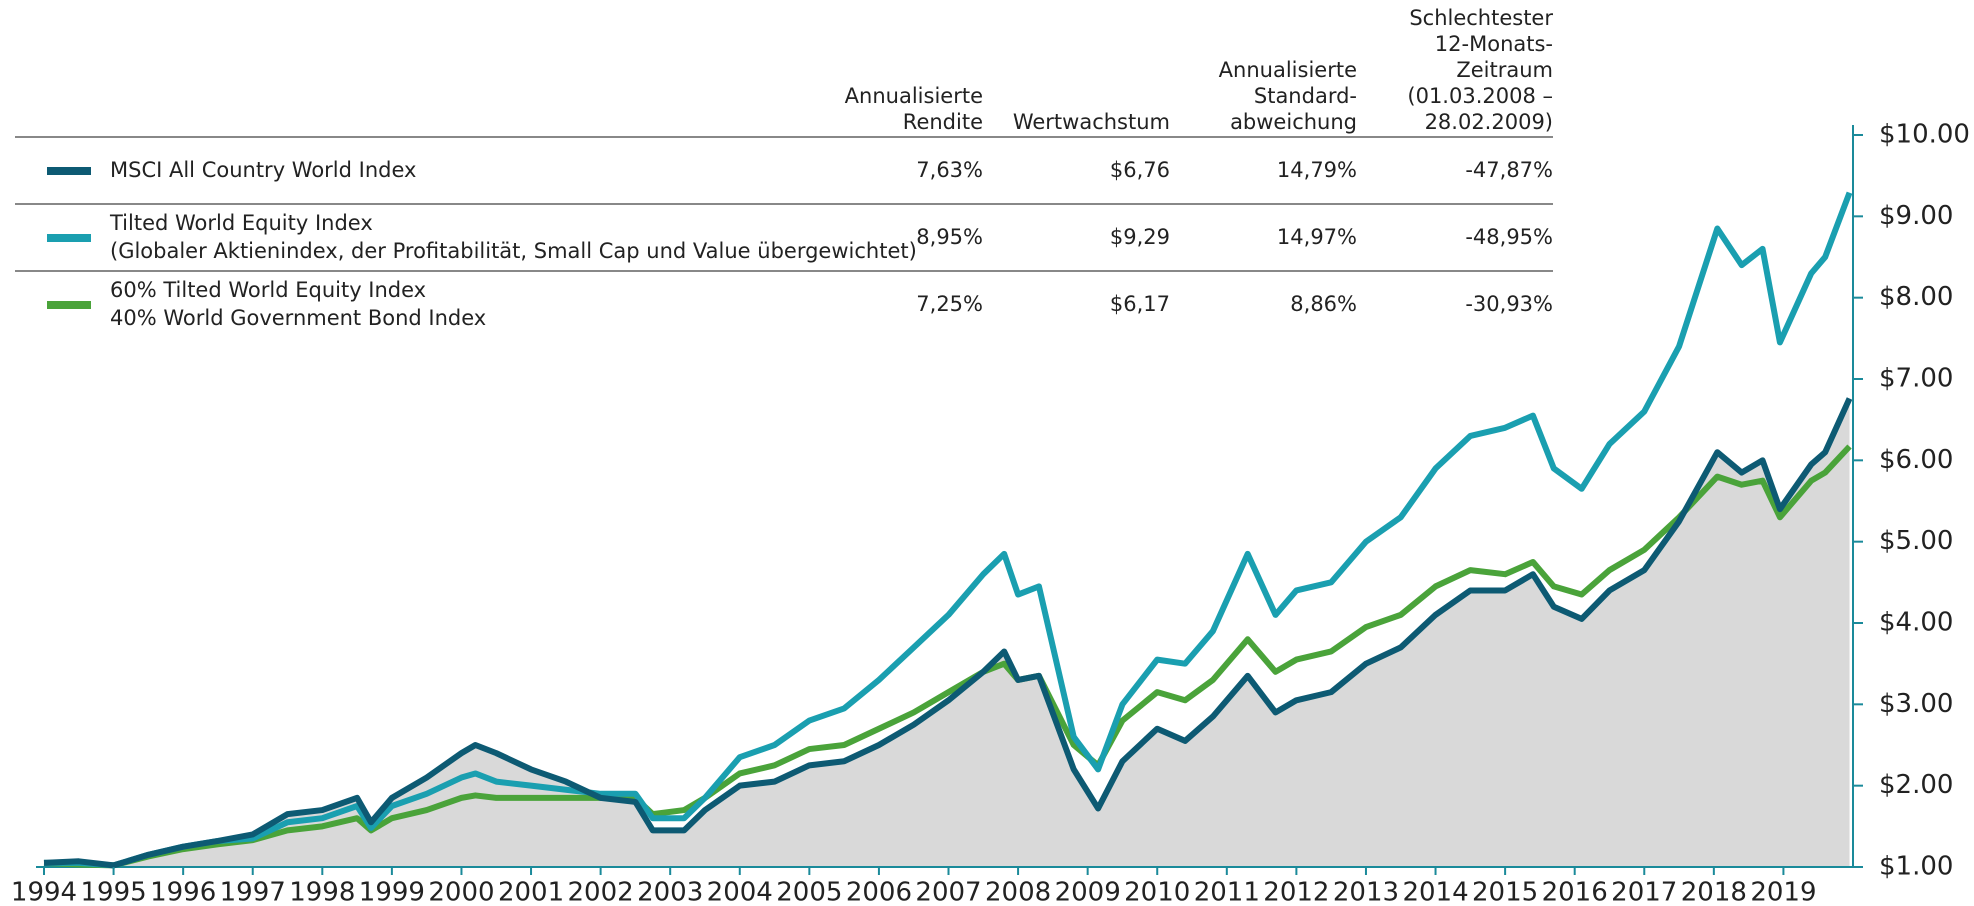 This screenshot has height=906, width=1974. I want to click on x-tick-label: 1994, so click(44, 892).